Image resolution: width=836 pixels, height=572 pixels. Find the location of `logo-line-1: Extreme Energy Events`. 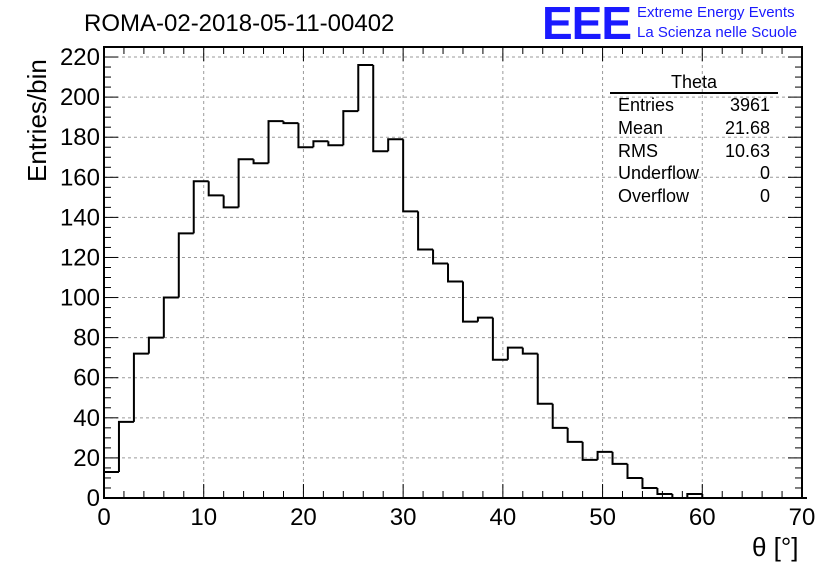

logo-line-1: Extreme Energy Events is located at coordinates (716, 12).